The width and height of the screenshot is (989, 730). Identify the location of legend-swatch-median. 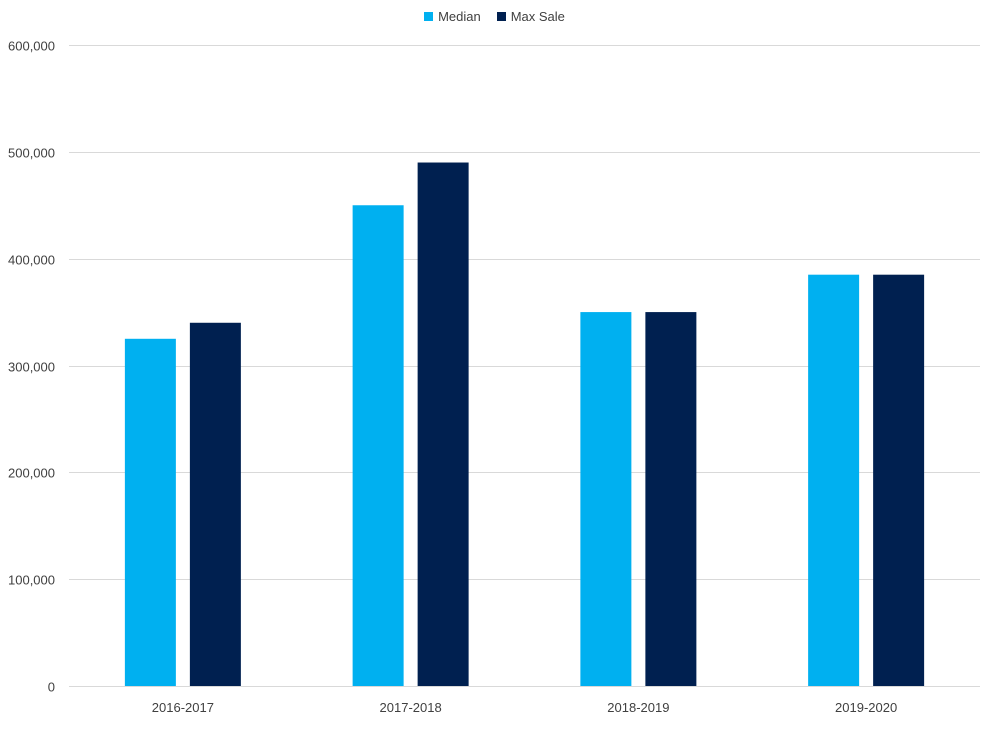
(429, 16).